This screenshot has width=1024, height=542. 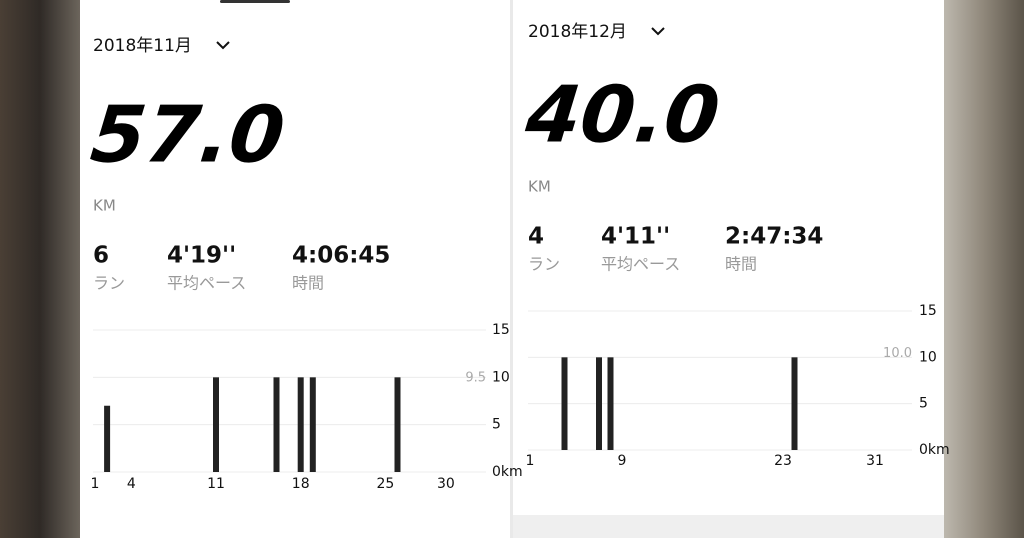 What do you see at coordinates (131, 484) in the screenshot?
I see `x-tick-label: 4` at bounding box center [131, 484].